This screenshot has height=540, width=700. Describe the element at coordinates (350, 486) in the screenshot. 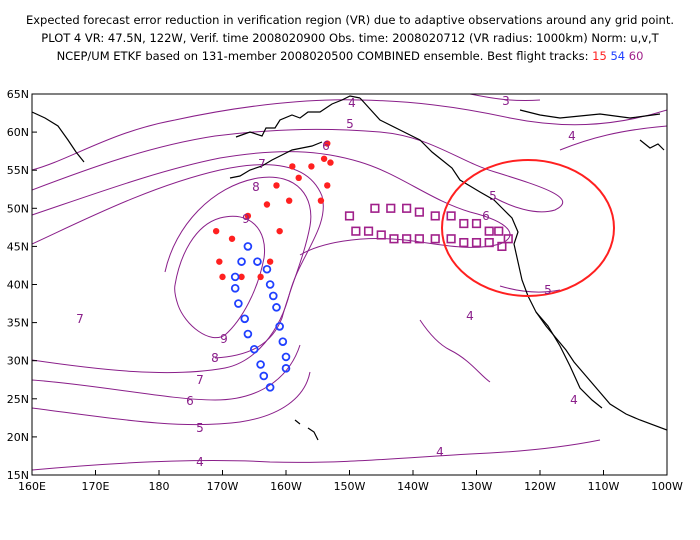

I see `lon-tick-label: 150W` at that location.